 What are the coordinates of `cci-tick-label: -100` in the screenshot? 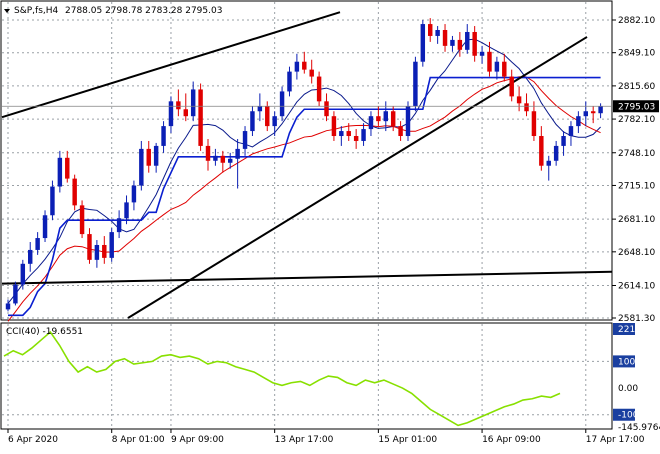 It's located at (628, 416).